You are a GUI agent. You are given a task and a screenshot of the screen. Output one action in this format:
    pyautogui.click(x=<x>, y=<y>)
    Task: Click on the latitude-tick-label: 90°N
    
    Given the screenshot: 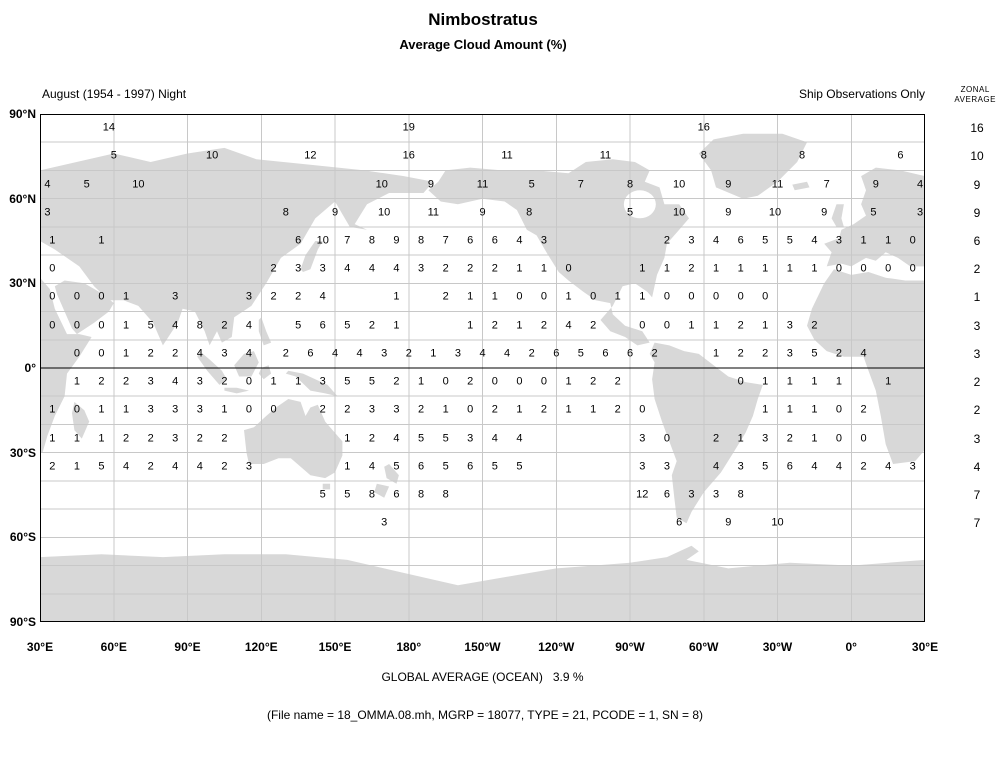 What is the action you would take?
    pyautogui.click(x=22, y=114)
    